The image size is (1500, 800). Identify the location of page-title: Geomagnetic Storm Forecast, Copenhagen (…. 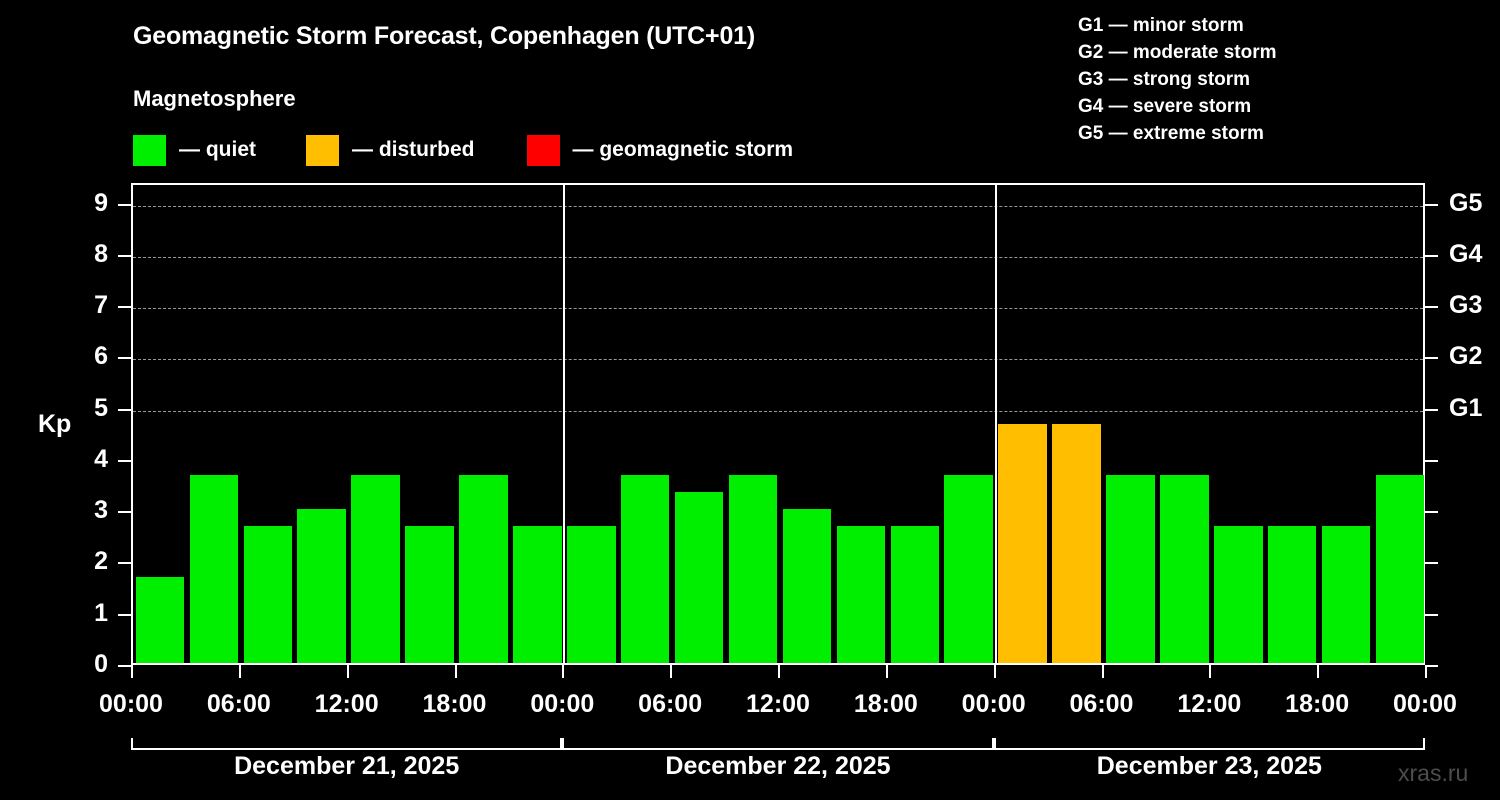
(444, 36).